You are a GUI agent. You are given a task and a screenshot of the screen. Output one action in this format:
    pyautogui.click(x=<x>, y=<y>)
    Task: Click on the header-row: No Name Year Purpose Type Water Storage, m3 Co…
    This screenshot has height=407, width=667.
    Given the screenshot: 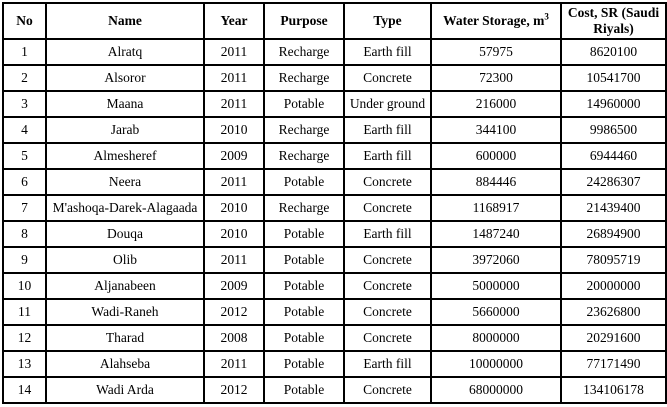 What is the action you would take?
    pyautogui.click(x=334, y=21)
    